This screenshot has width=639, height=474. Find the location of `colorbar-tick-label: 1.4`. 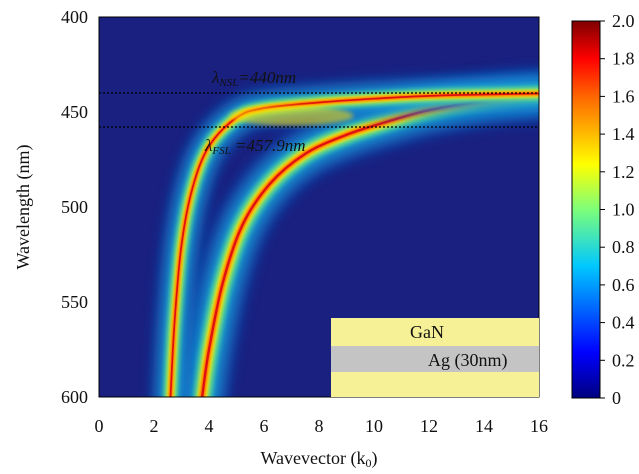

colorbar-tick-label: 1.4 is located at coordinates (623, 134).